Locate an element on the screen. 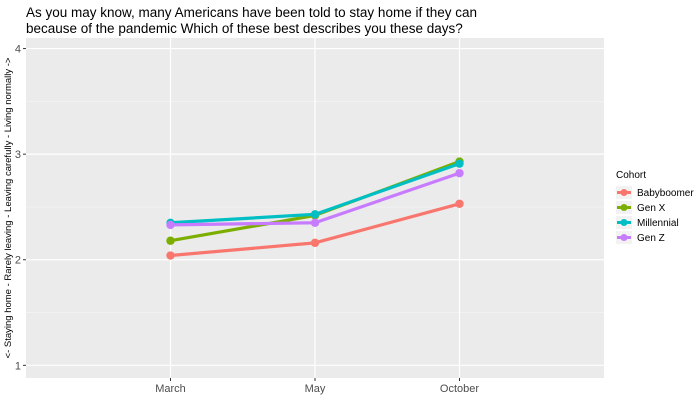  series-millennial is located at coordinates (315, 193).